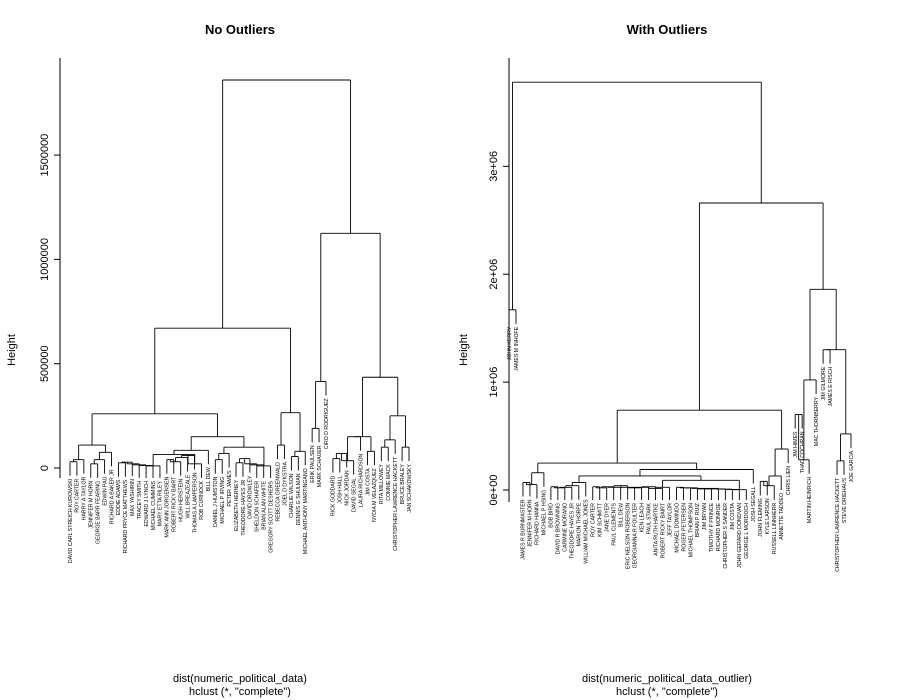 The width and height of the screenshot is (902, 700). I want to click on leaf-label: SHELDON SCHAFER, so click(258, 507).